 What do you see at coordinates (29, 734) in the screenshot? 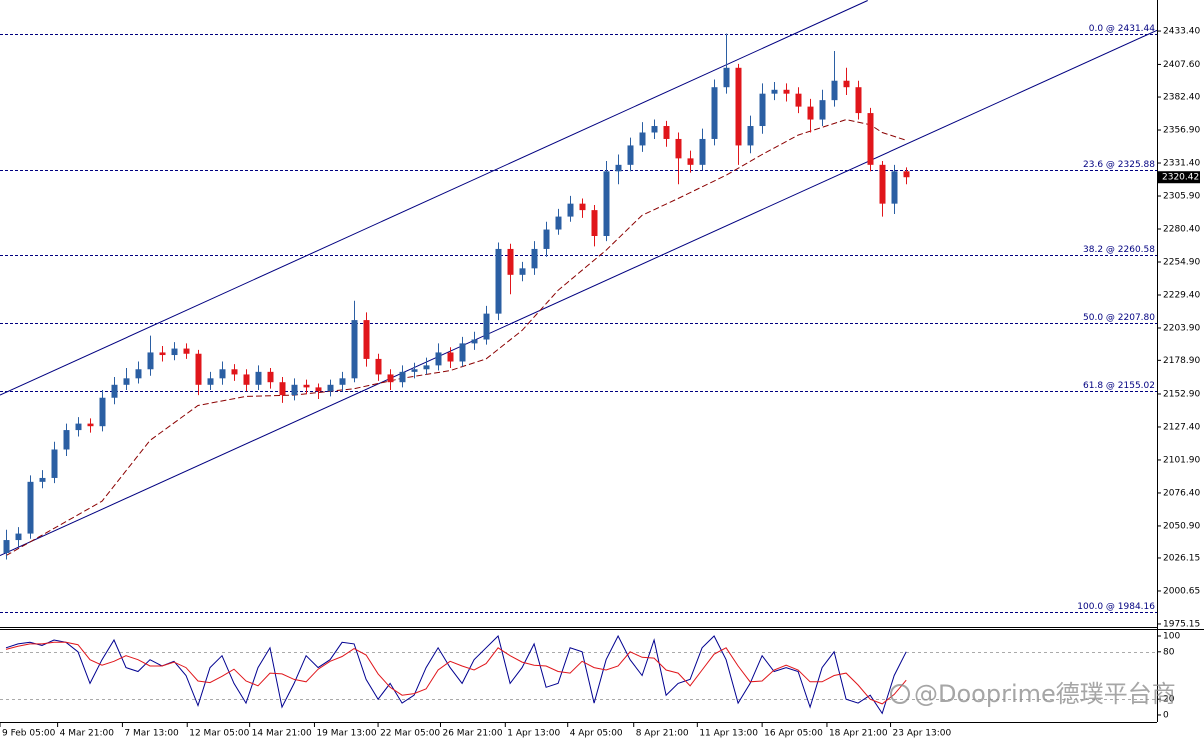
I see `x-tick-label: 9 Feb 05:00` at bounding box center [29, 734].